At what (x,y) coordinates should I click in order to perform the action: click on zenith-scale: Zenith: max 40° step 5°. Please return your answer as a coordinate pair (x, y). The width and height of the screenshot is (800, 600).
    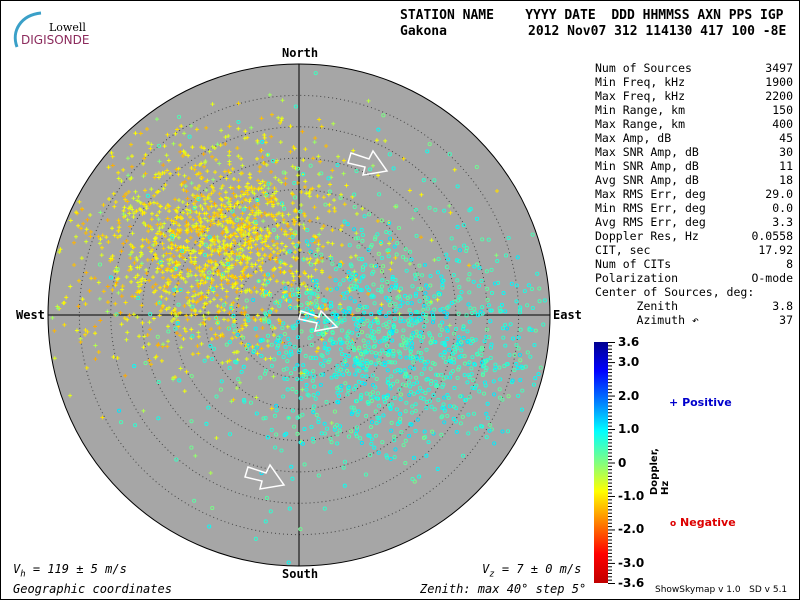
    Looking at the image, I should click on (503, 589).